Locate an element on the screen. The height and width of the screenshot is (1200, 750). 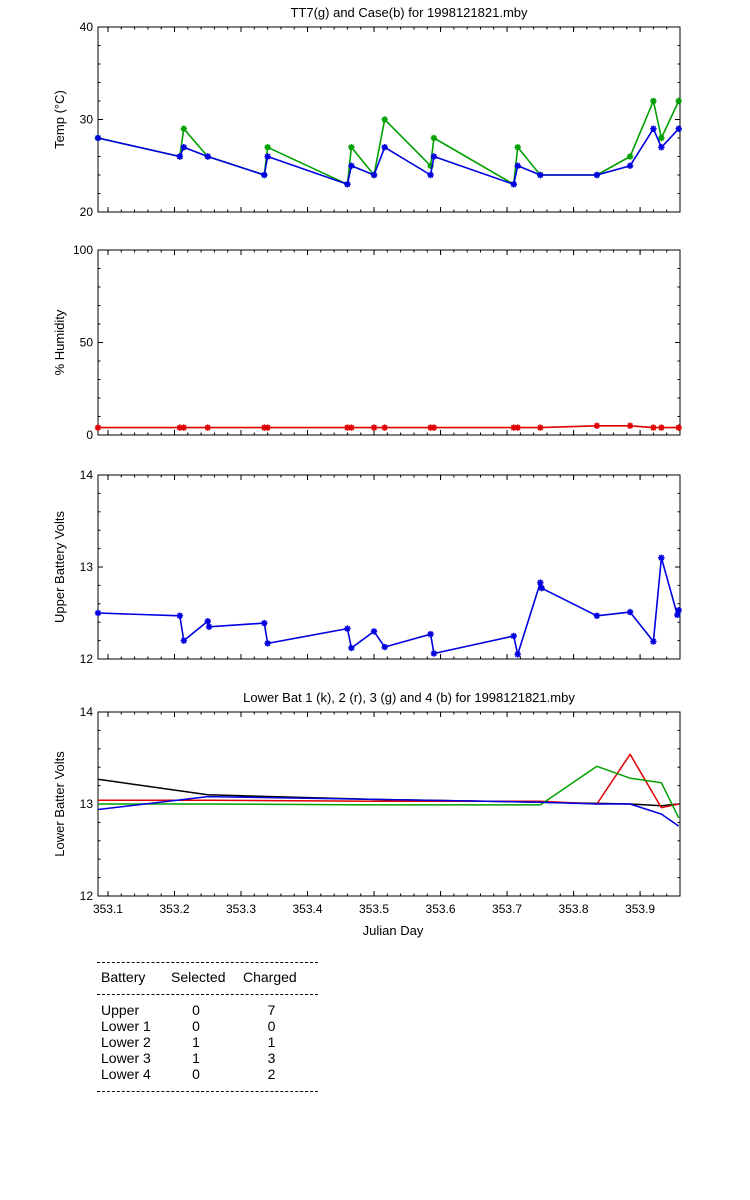
table-row: Lower 3 1 3 is located at coordinates (207, 1058).